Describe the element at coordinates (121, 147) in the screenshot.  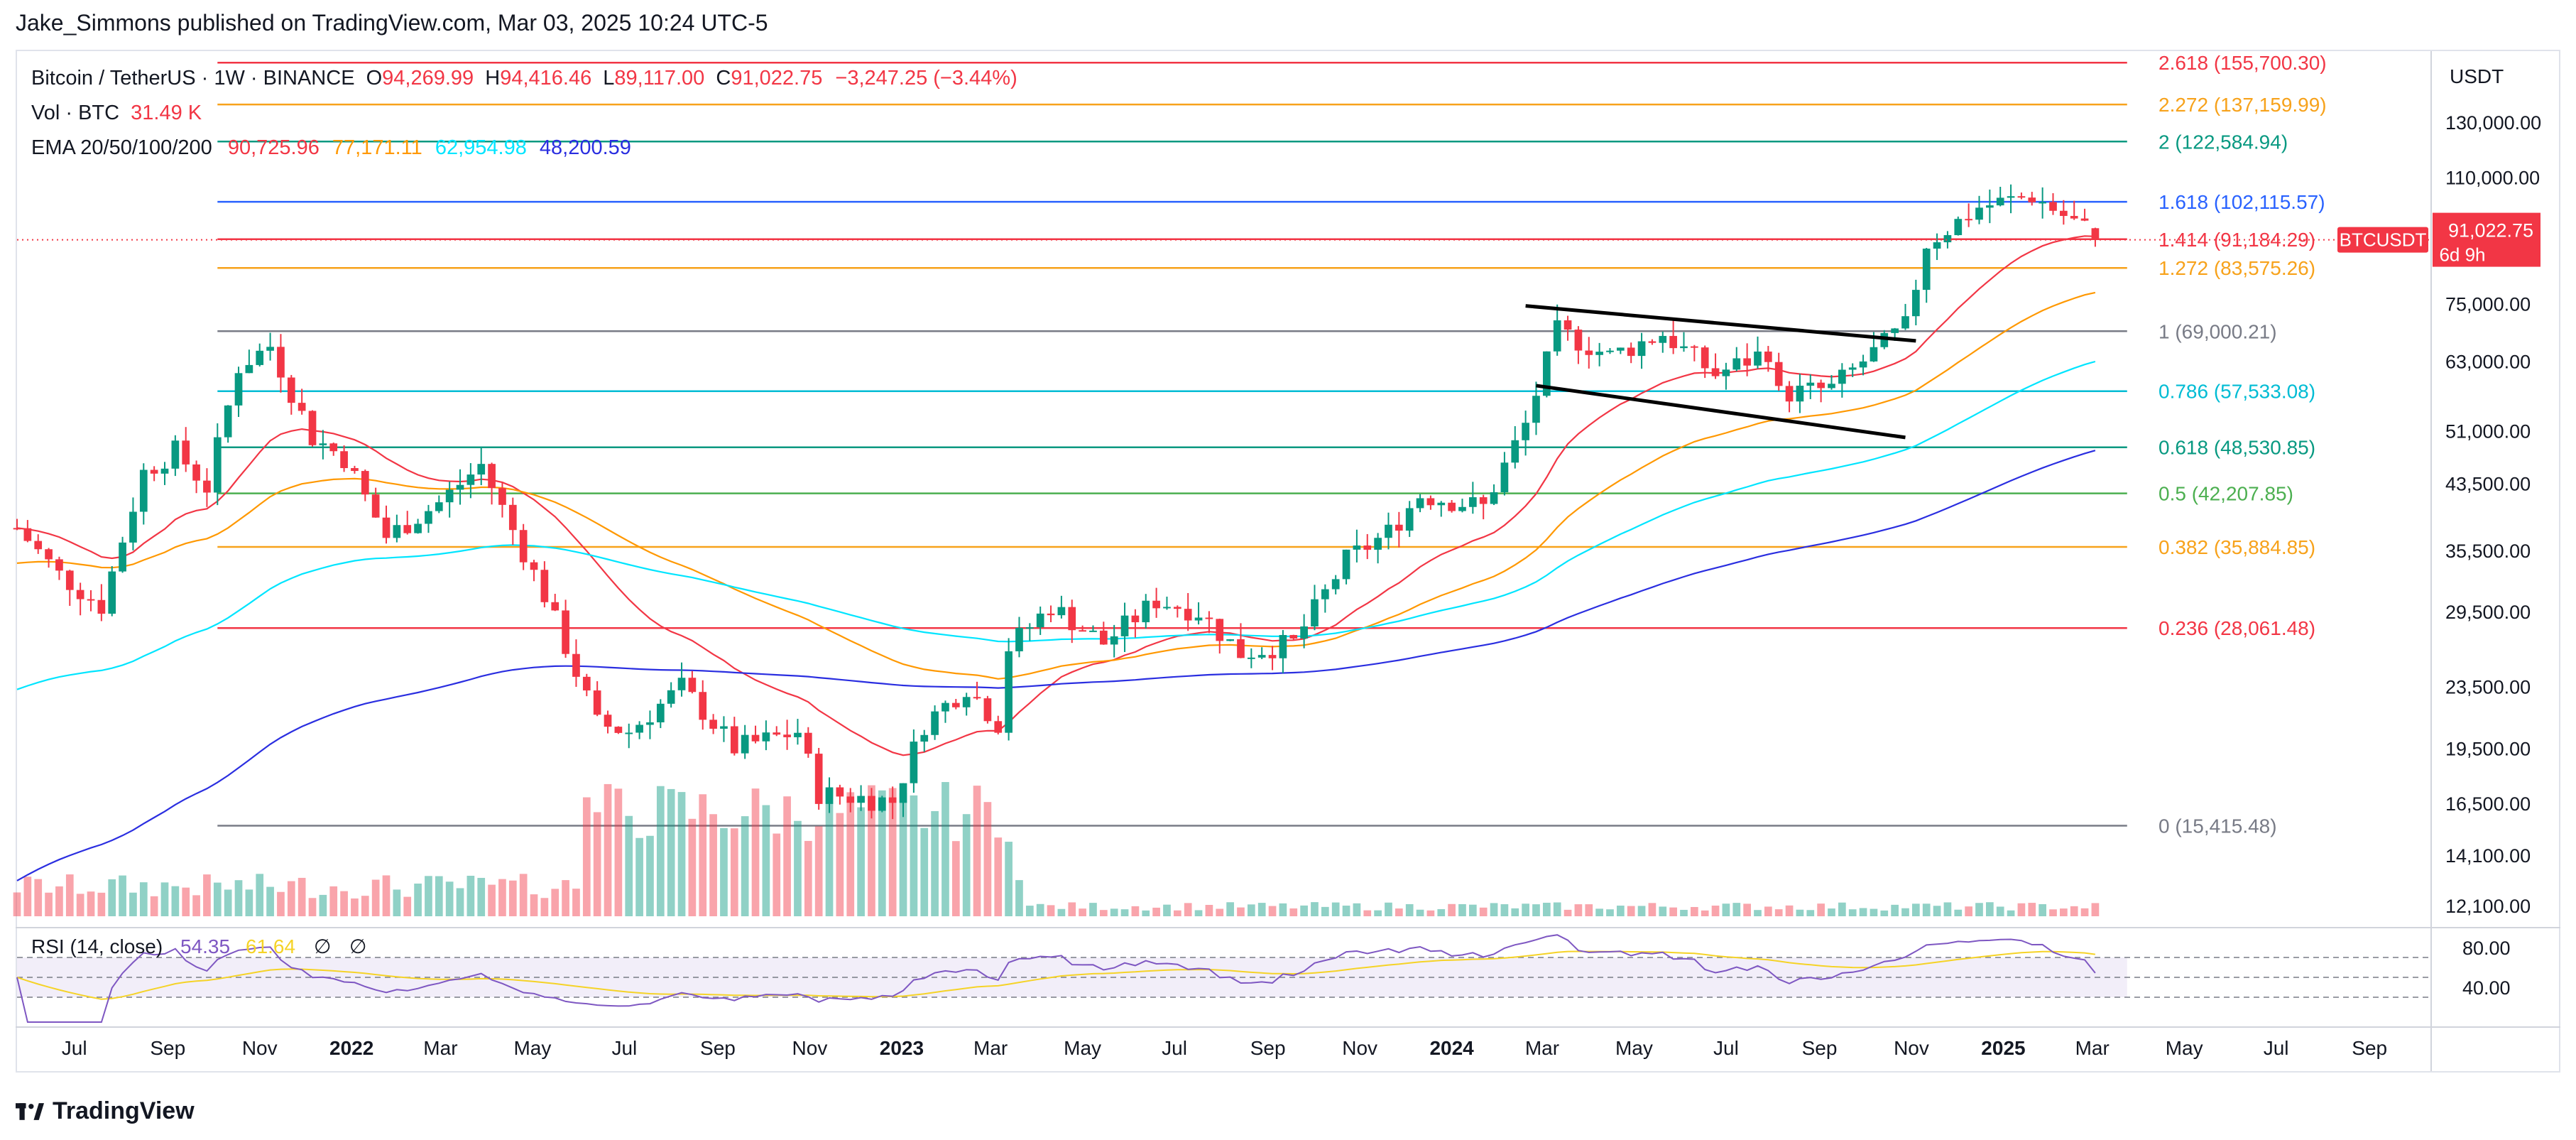
I see `legend-ema-label: EMA 20/50/100/200` at that location.